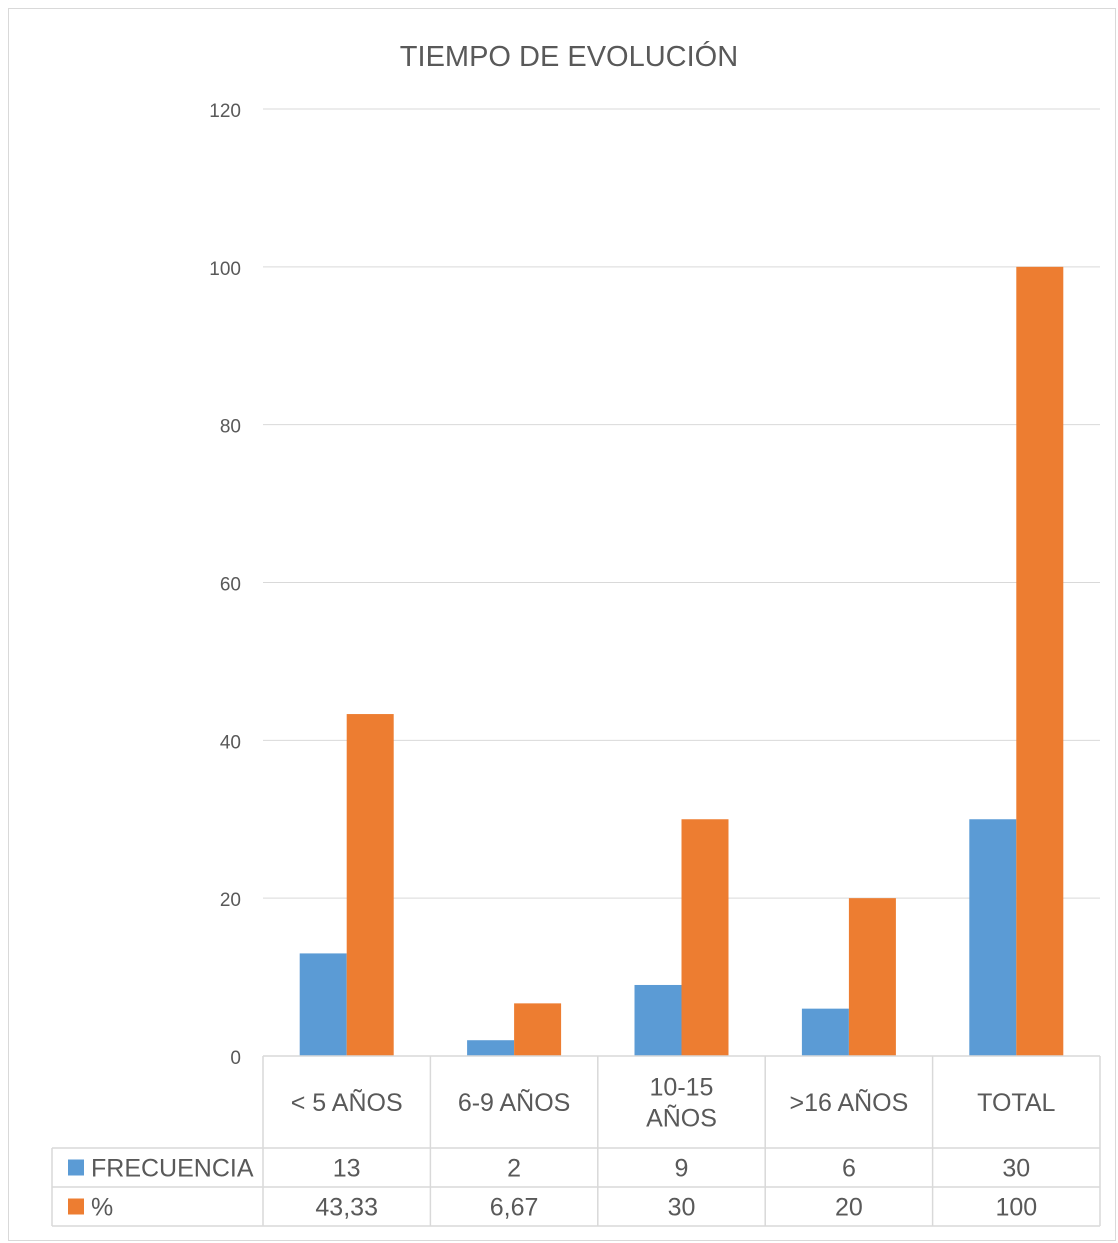 The image size is (1118, 1243). What do you see at coordinates (682, 1088) in the screenshot?
I see `x-category-label: 10-15` at bounding box center [682, 1088].